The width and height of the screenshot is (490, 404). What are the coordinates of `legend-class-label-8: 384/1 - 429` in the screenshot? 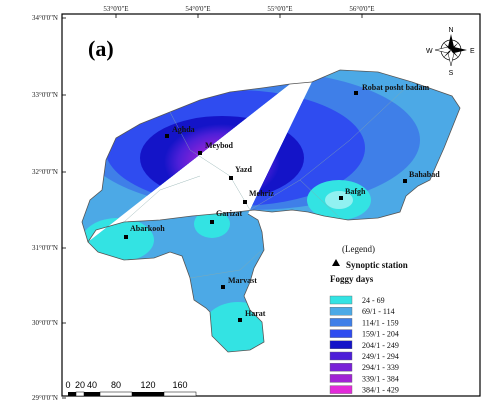 It's located at (380, 390).